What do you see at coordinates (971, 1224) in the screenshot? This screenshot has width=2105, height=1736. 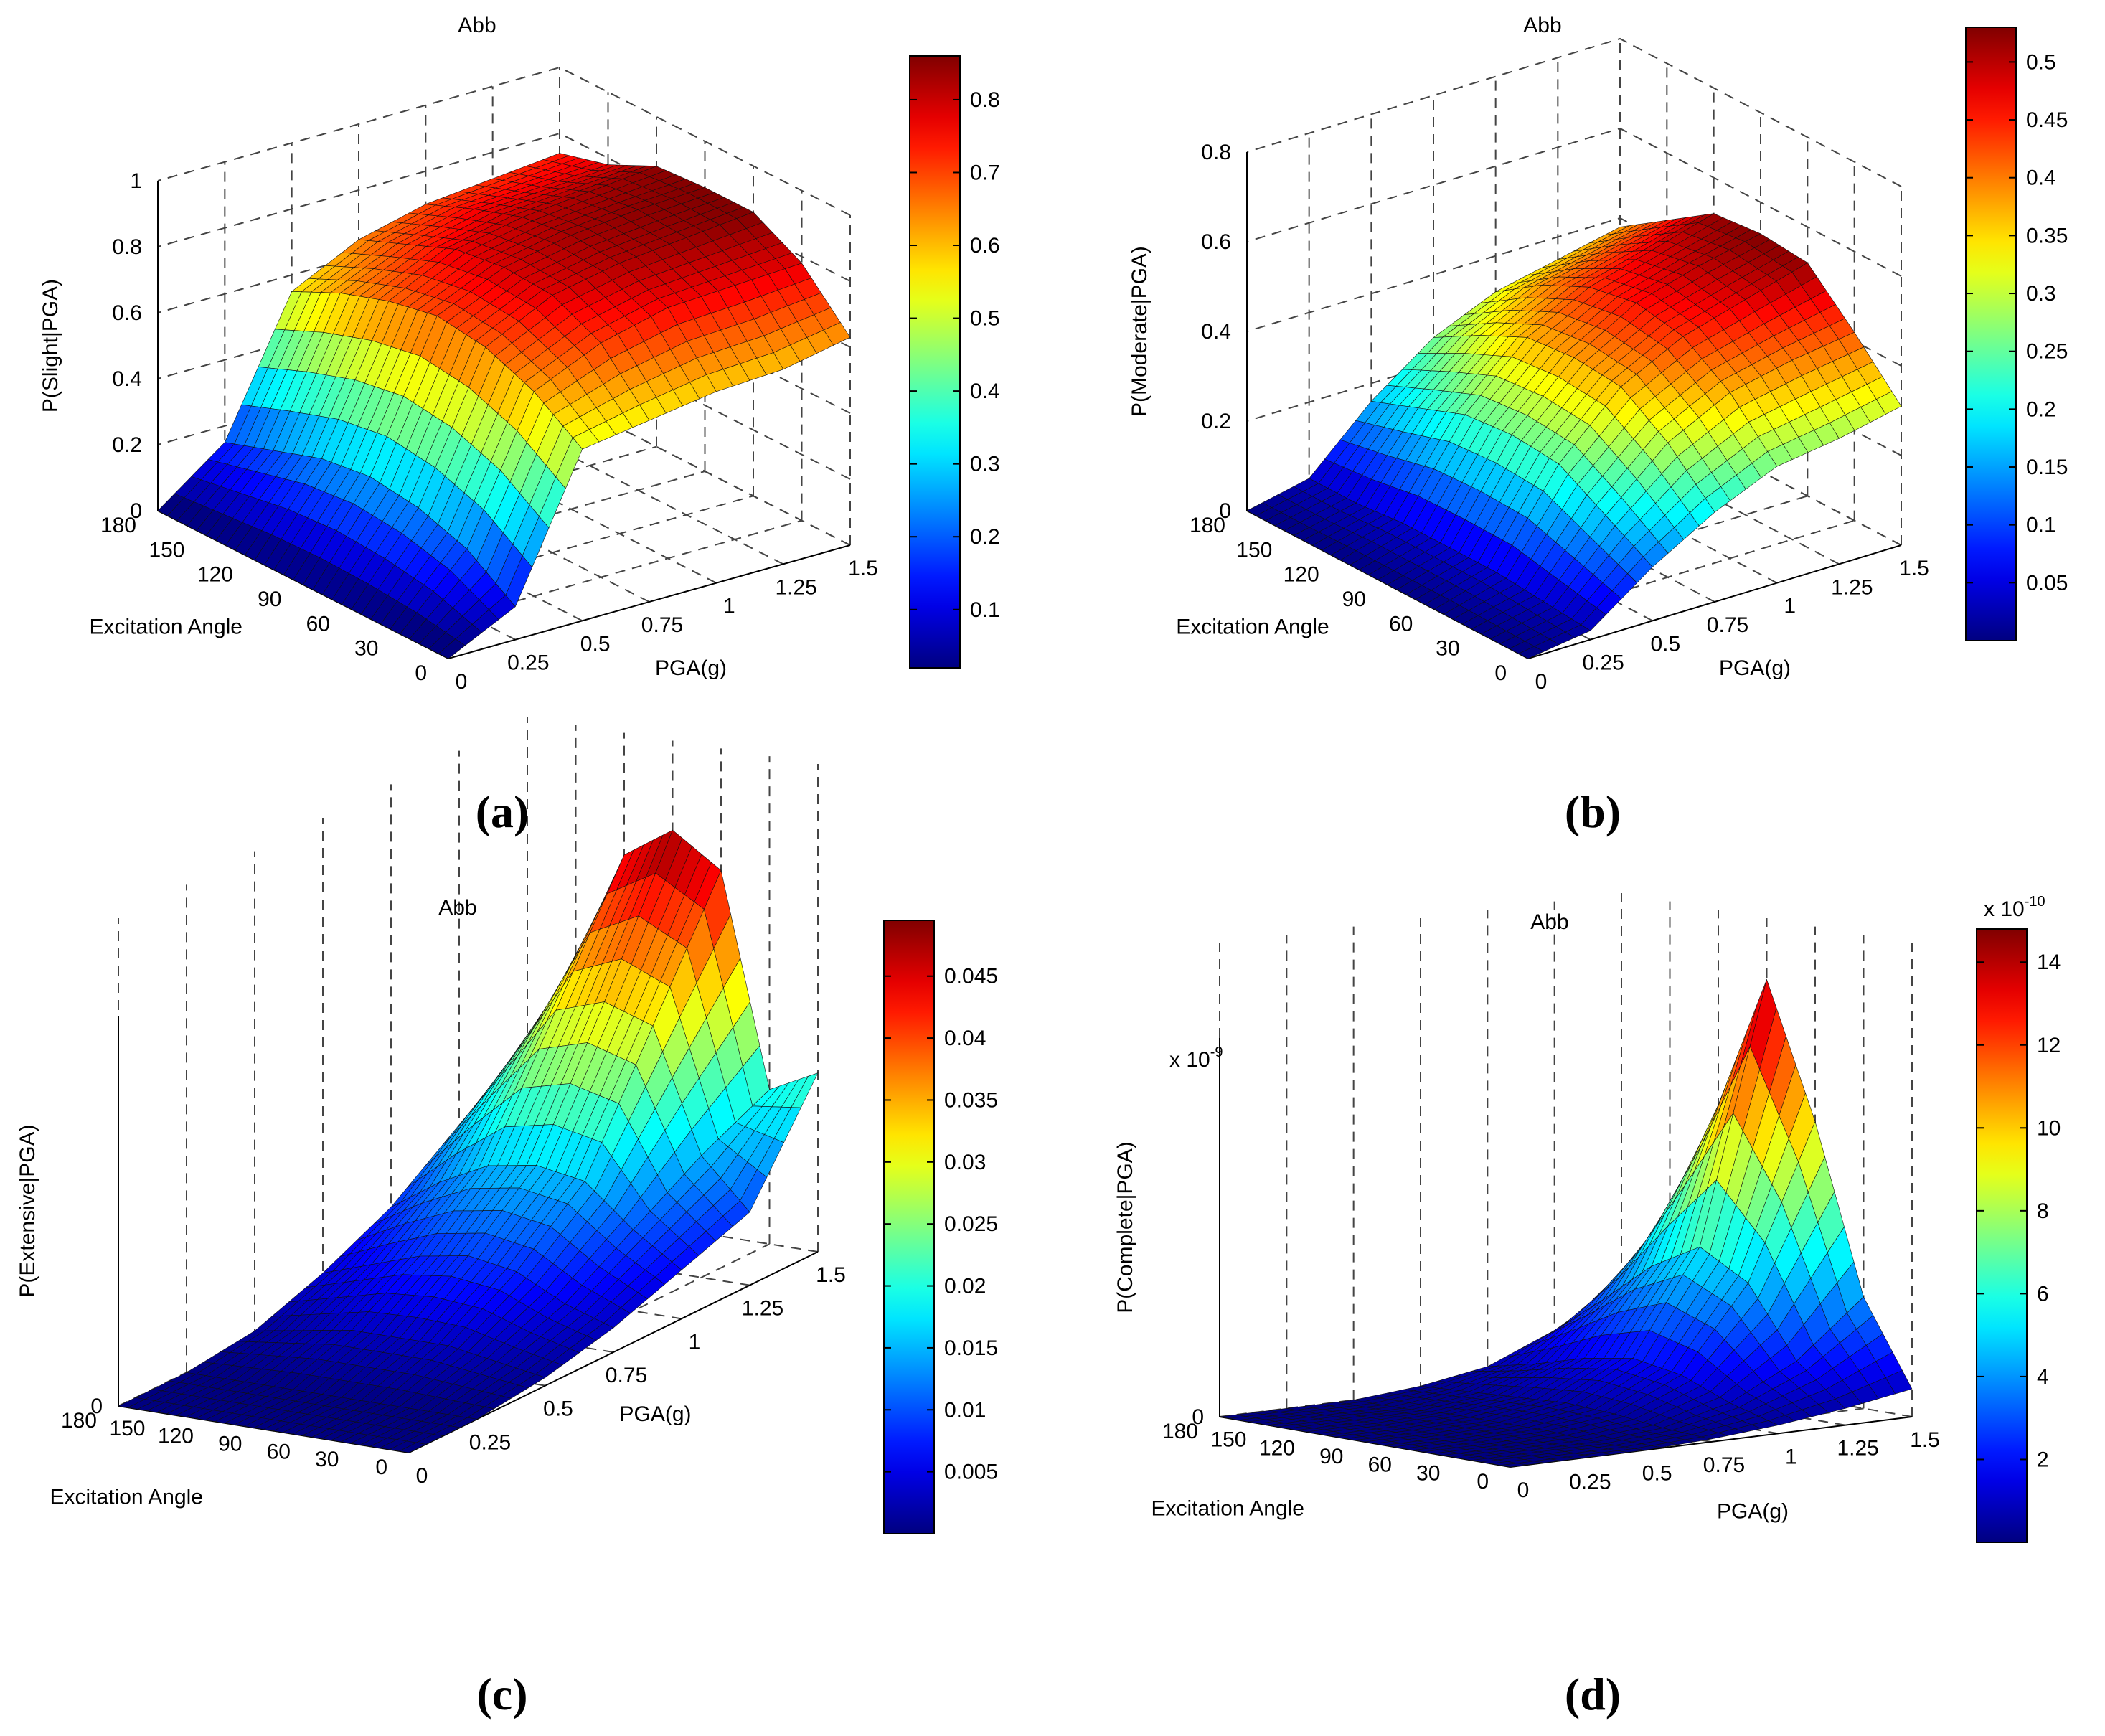 I see `colorbar-tick-label: 0.025` at bounding box center [971, 1224].